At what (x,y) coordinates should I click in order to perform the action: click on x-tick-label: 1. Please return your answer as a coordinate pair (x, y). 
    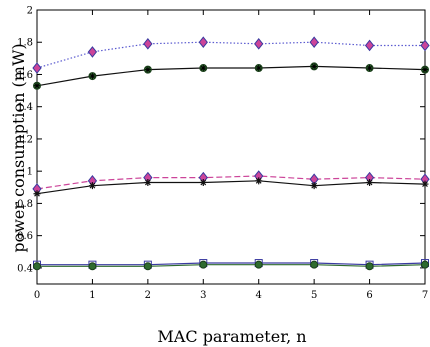
    Looking at the image, I should click on (92, 295).